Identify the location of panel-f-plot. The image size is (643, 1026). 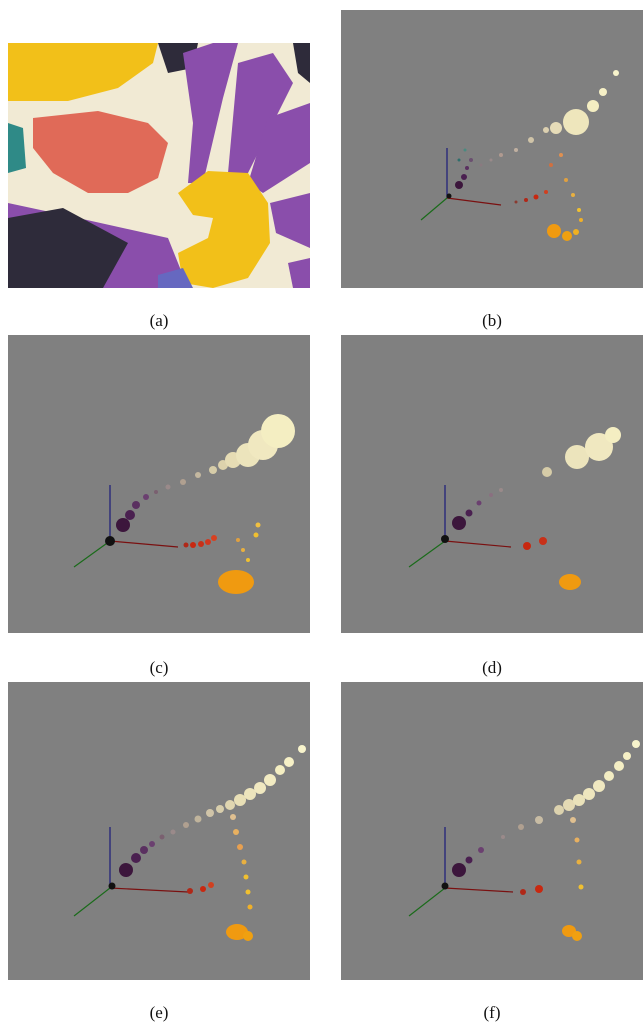
(492, 831).